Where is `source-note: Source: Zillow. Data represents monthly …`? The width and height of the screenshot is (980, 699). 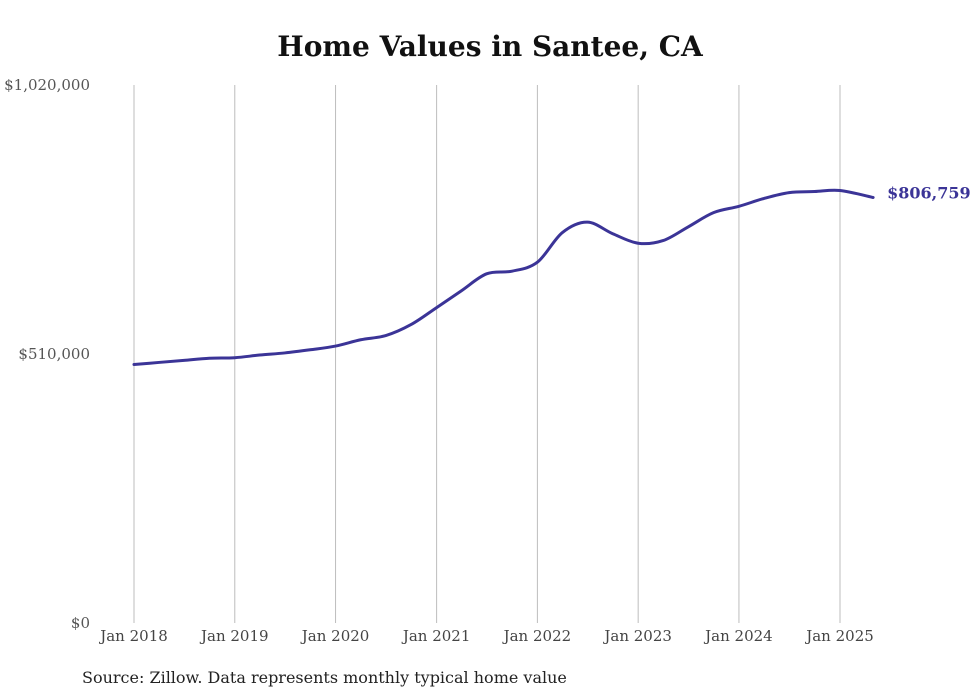
source-note: Source: Zillow. Data represents monthly … is located at coordinates (324, 677).